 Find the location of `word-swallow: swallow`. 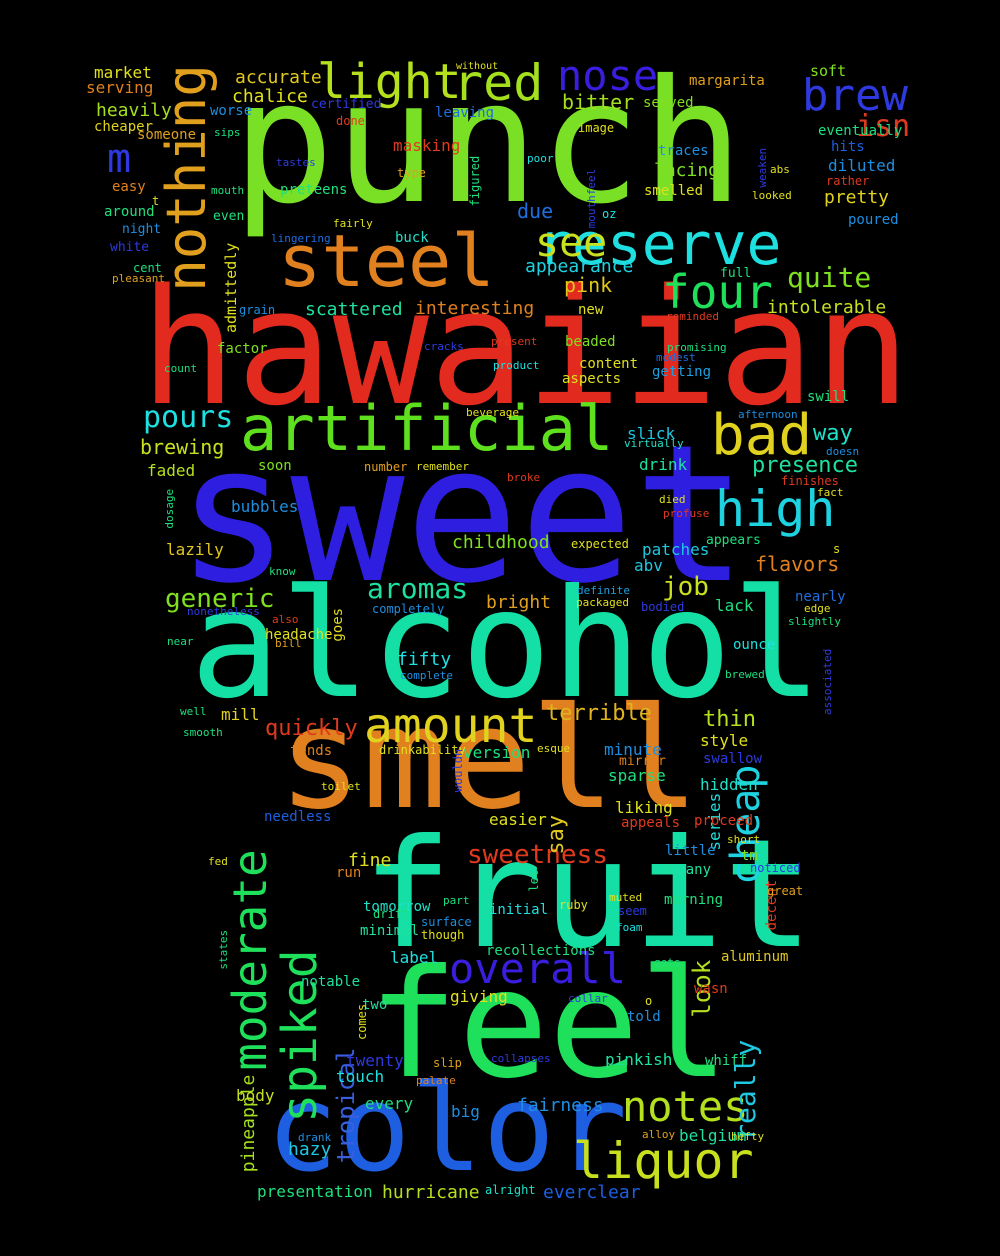

word-swallow: swallow is located at coordinates (733, 759).